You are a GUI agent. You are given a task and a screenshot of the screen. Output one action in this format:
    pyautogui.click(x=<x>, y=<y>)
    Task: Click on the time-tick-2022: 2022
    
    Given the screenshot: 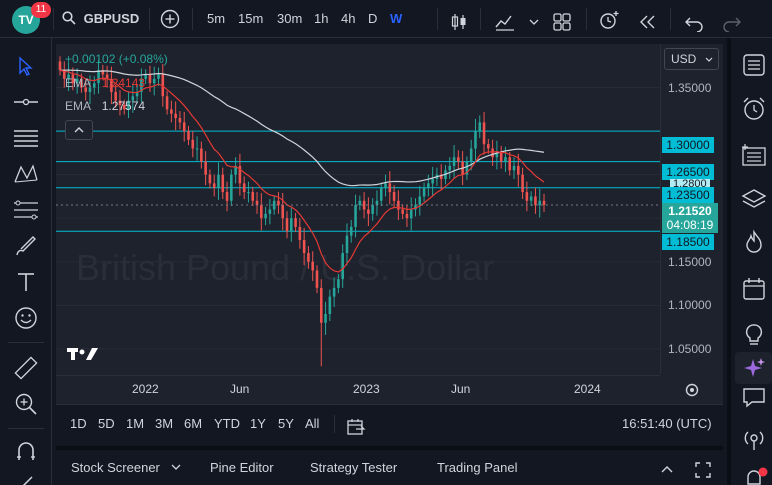 What is the action you would take?
    pyautogui.click(x=145, y=389)
    